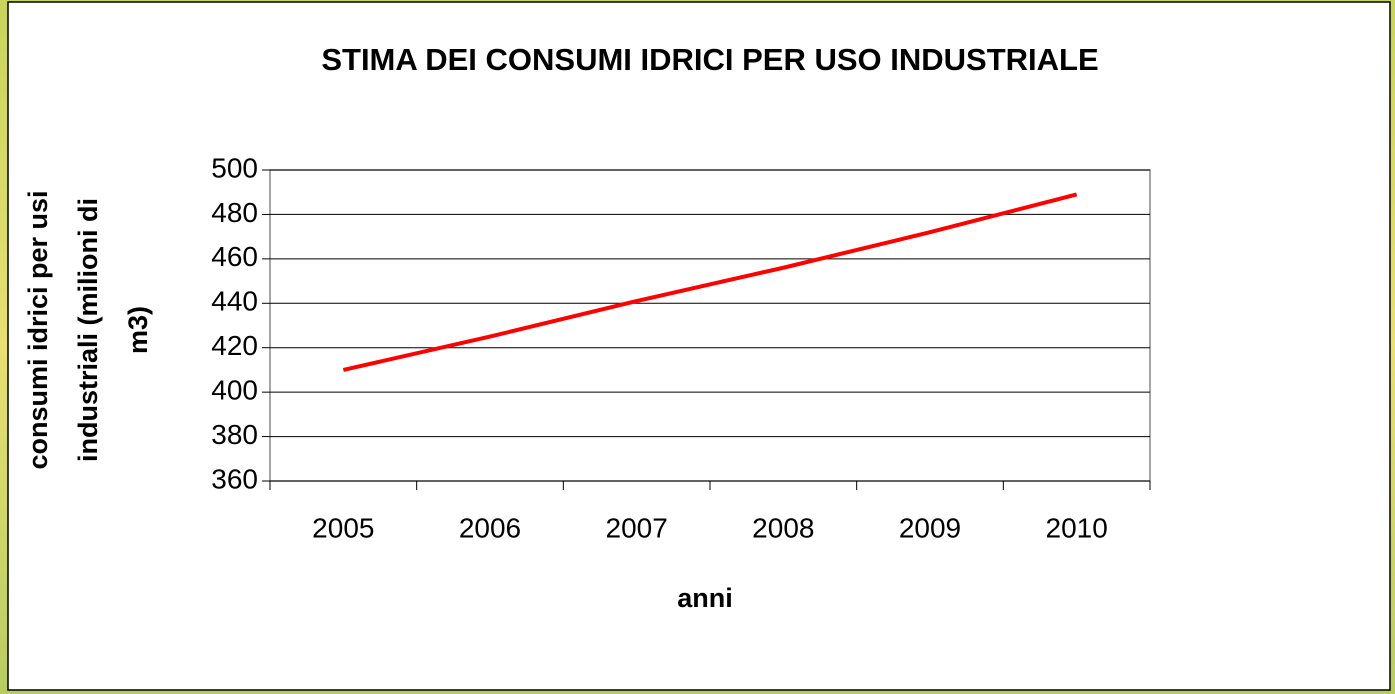 The image size is (1395, 694). I want to click on y-tick-label: 360, so click(234, 478).